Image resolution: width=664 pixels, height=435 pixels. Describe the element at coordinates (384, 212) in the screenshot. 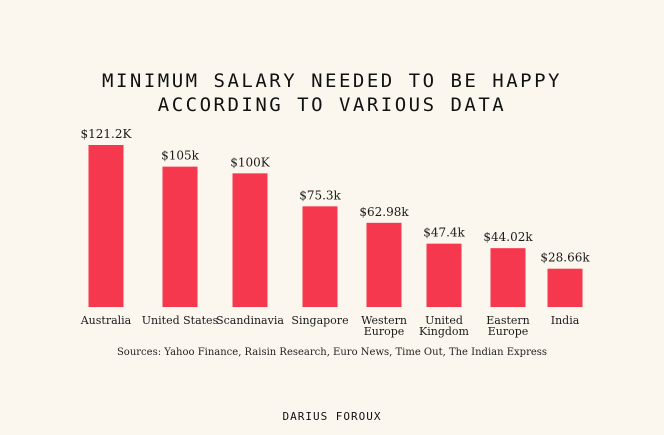

I see `data-label-4: $62.98k` at that location.